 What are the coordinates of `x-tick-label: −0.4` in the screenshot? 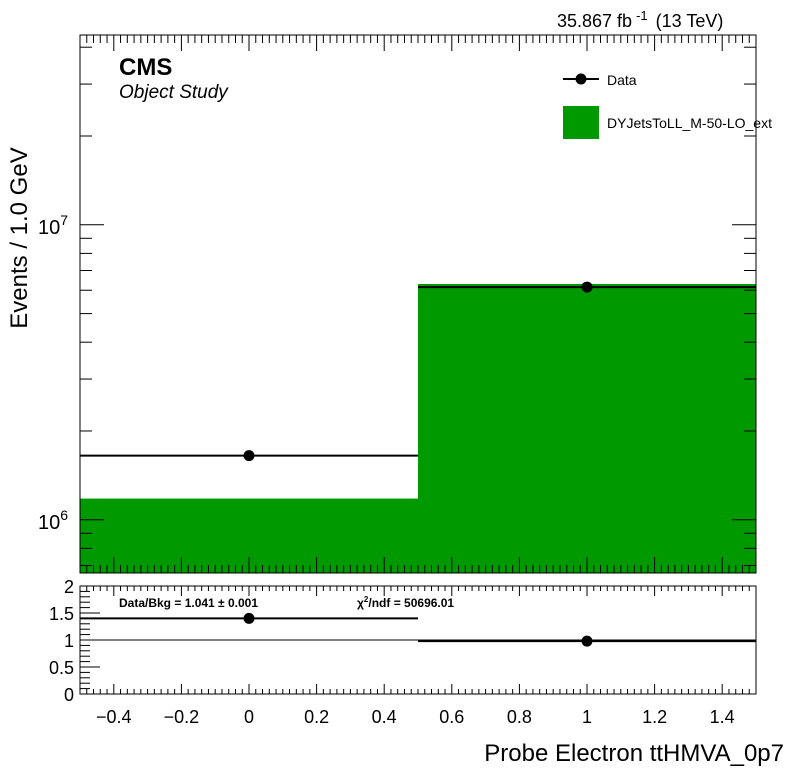 It's located at (114, 717).